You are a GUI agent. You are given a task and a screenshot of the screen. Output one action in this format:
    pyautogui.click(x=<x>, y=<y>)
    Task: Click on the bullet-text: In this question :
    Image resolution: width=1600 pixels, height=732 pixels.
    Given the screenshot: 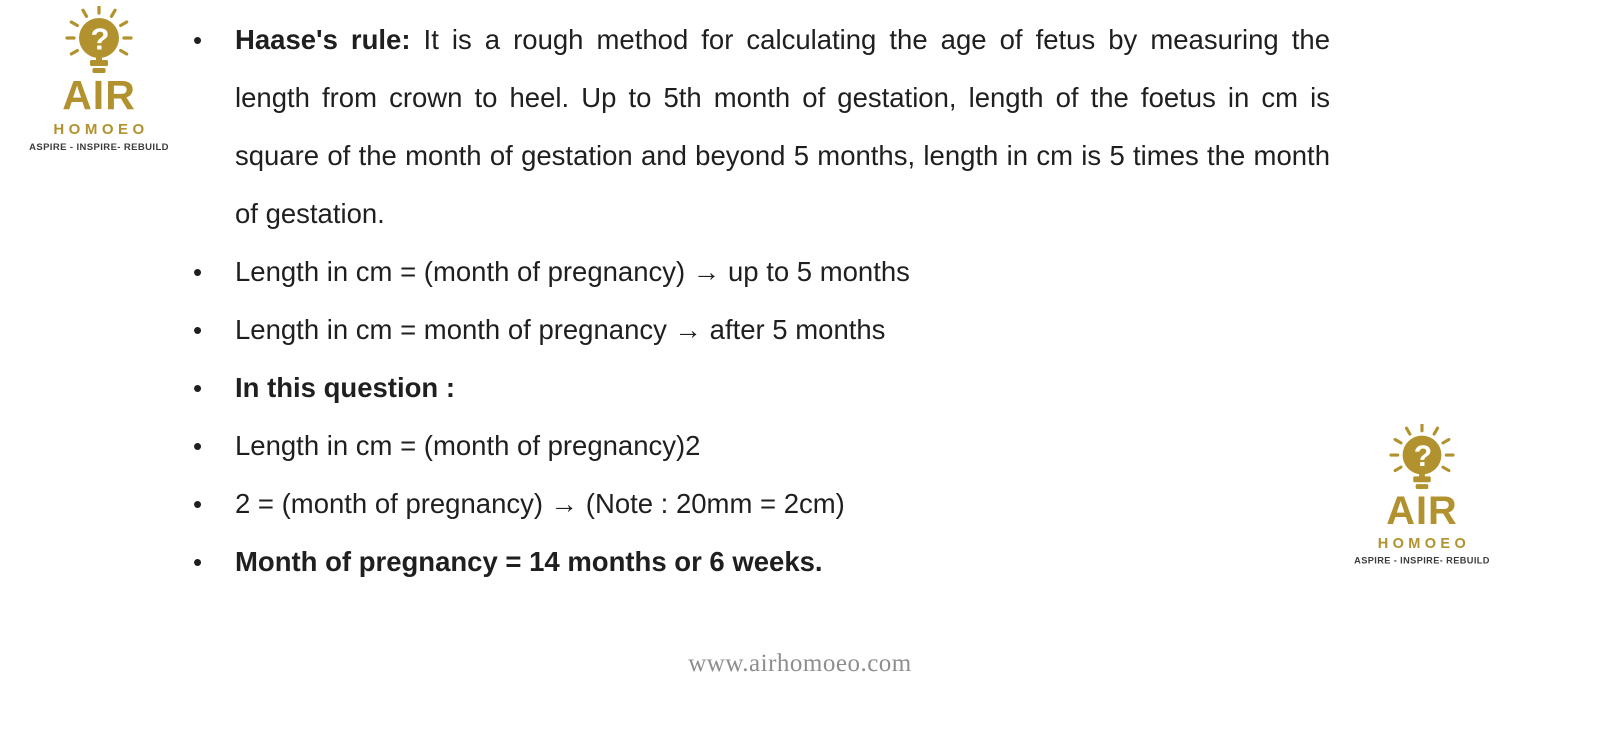 What is the action you would take?
    pyautogui.click(x=345, y=387)
    